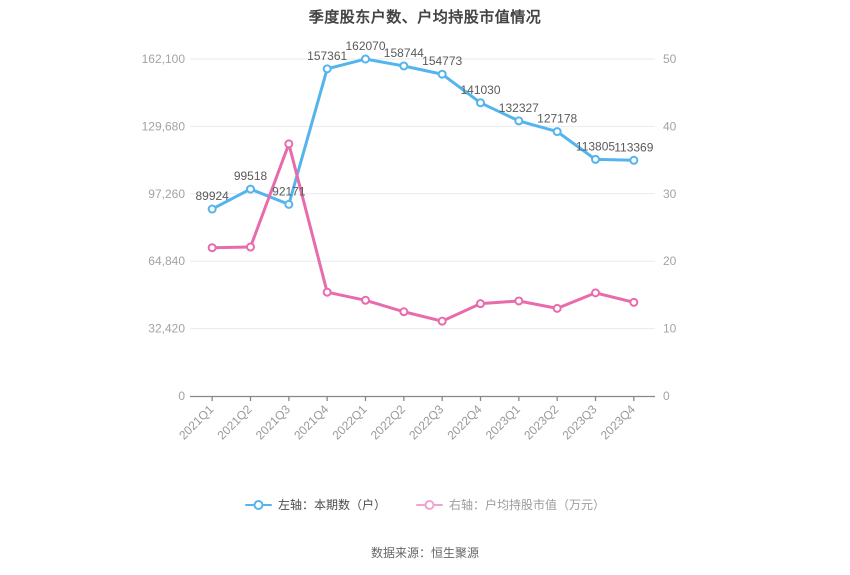 The height and width of the screenshot is (575, 850). Describe the element at coordinates (166, 194) in the screenshot. I see `left-axis-tick-label: 97,260` at that location.